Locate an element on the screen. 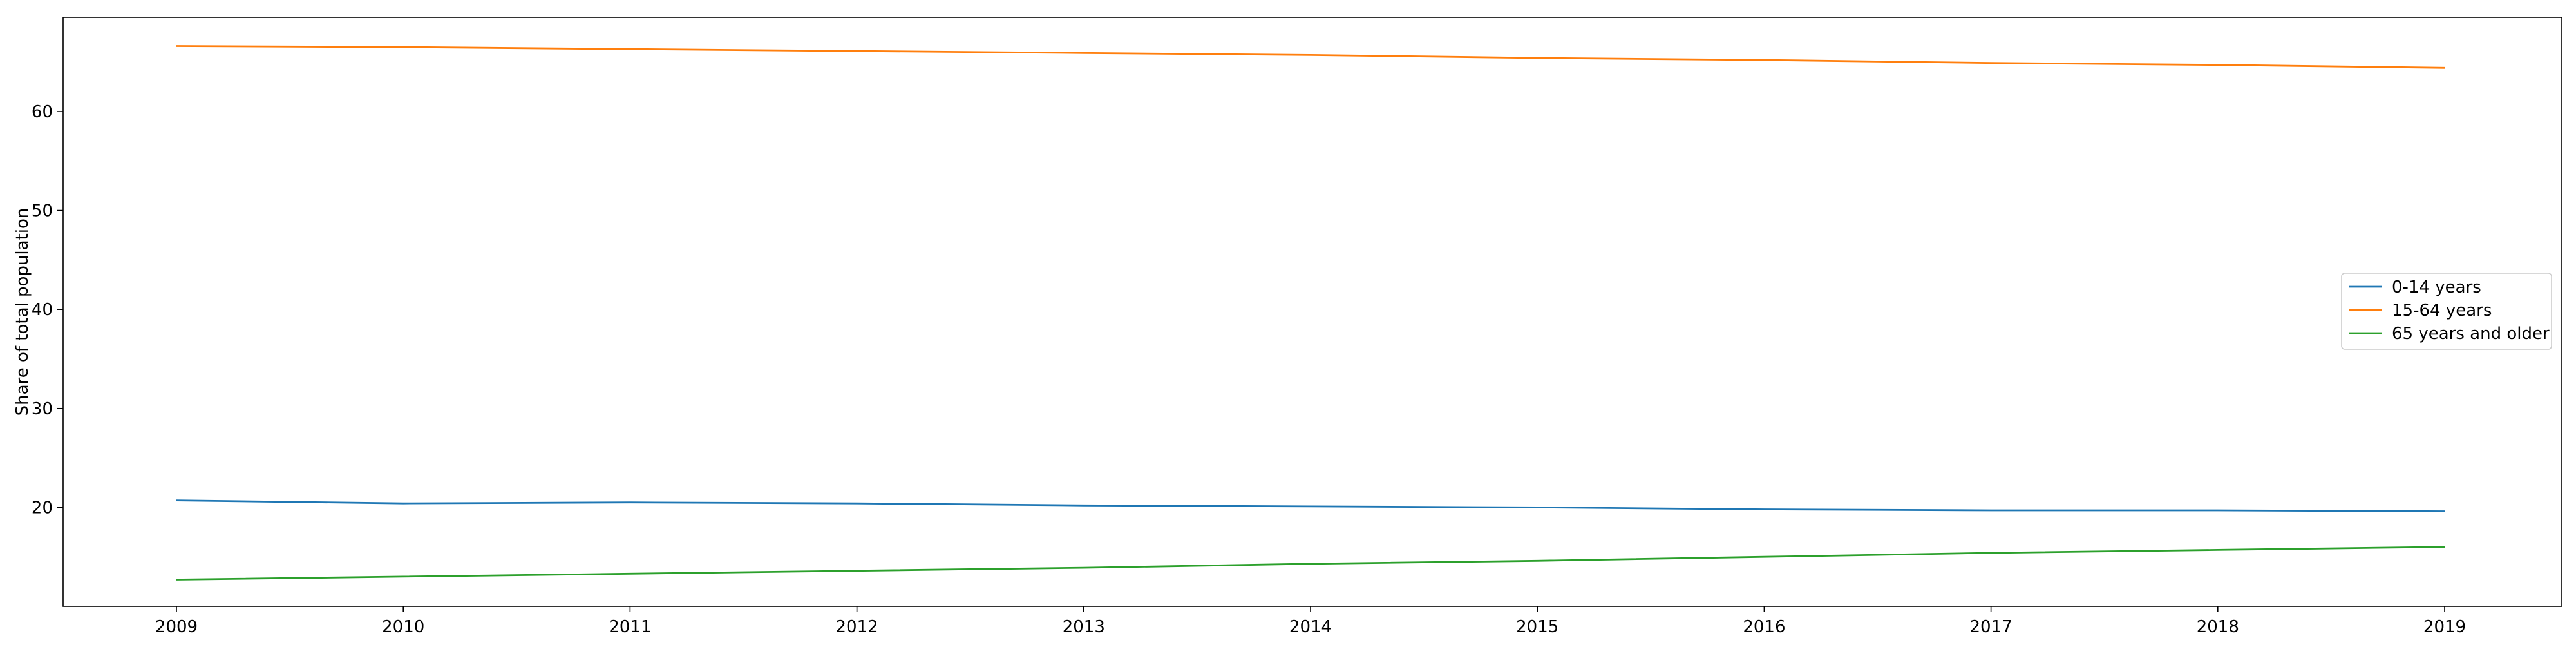 This screenshot has height=647, width=2576. y-tick-label: 20 is located at coordinates (42, 507).